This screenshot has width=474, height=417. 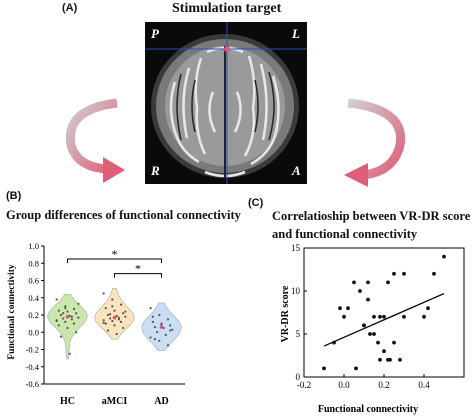 What do you see at coordinates (33, 246) in the screenshot?
I see `violin-y-tick-label: 1.0` at bounding box center [33, 246].